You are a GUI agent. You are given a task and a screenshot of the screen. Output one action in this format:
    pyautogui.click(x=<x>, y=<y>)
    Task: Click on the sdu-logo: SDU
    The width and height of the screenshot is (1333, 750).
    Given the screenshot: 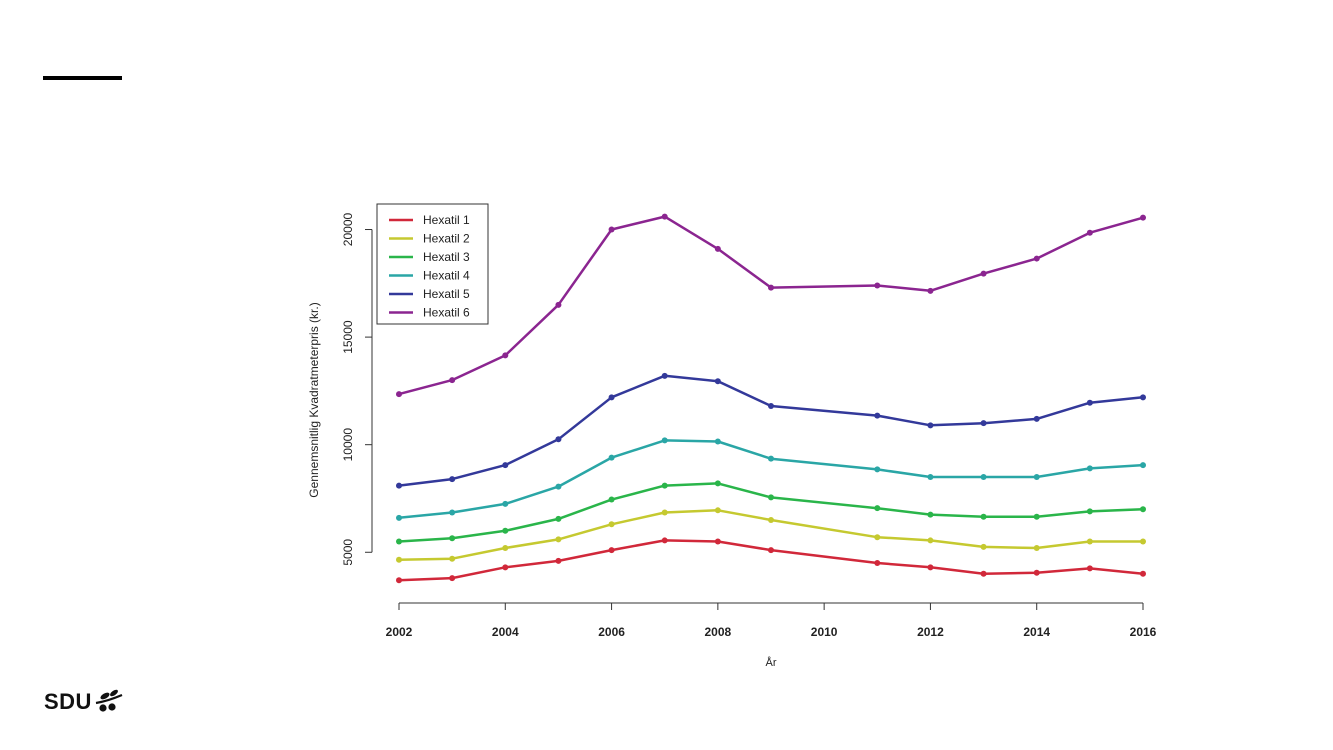 What is the action you would take?
    pyautogui.click(x=84, y=702)
    